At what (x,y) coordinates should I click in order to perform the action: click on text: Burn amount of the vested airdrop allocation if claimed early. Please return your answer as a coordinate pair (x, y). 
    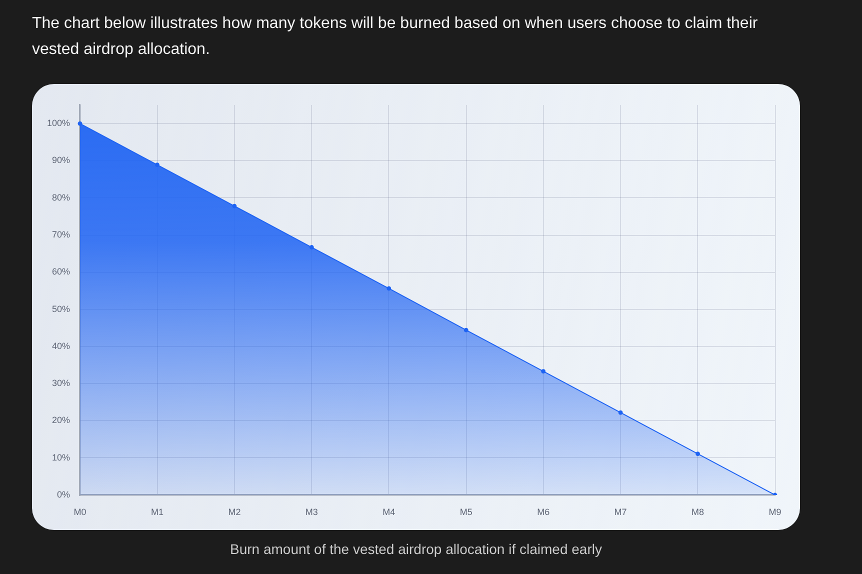
    Looking at the image, I should click on (416, 549).